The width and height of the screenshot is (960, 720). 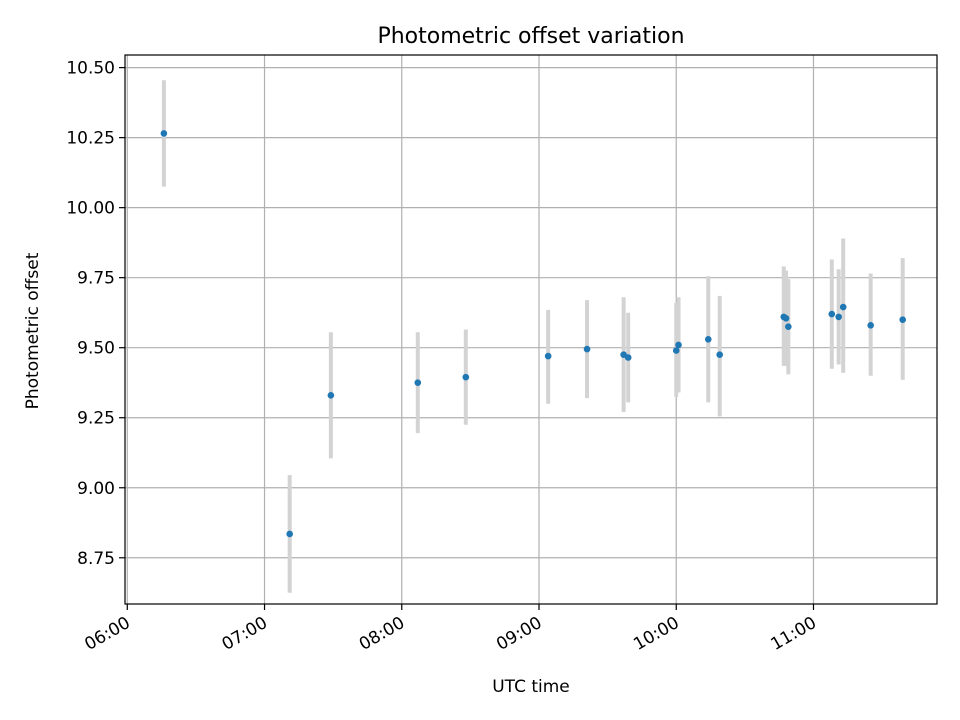 What do you see at coordinates (96, 489) in the screenshot?
I see `y-tick-label: 9.00` at bounding box center [96, 489].